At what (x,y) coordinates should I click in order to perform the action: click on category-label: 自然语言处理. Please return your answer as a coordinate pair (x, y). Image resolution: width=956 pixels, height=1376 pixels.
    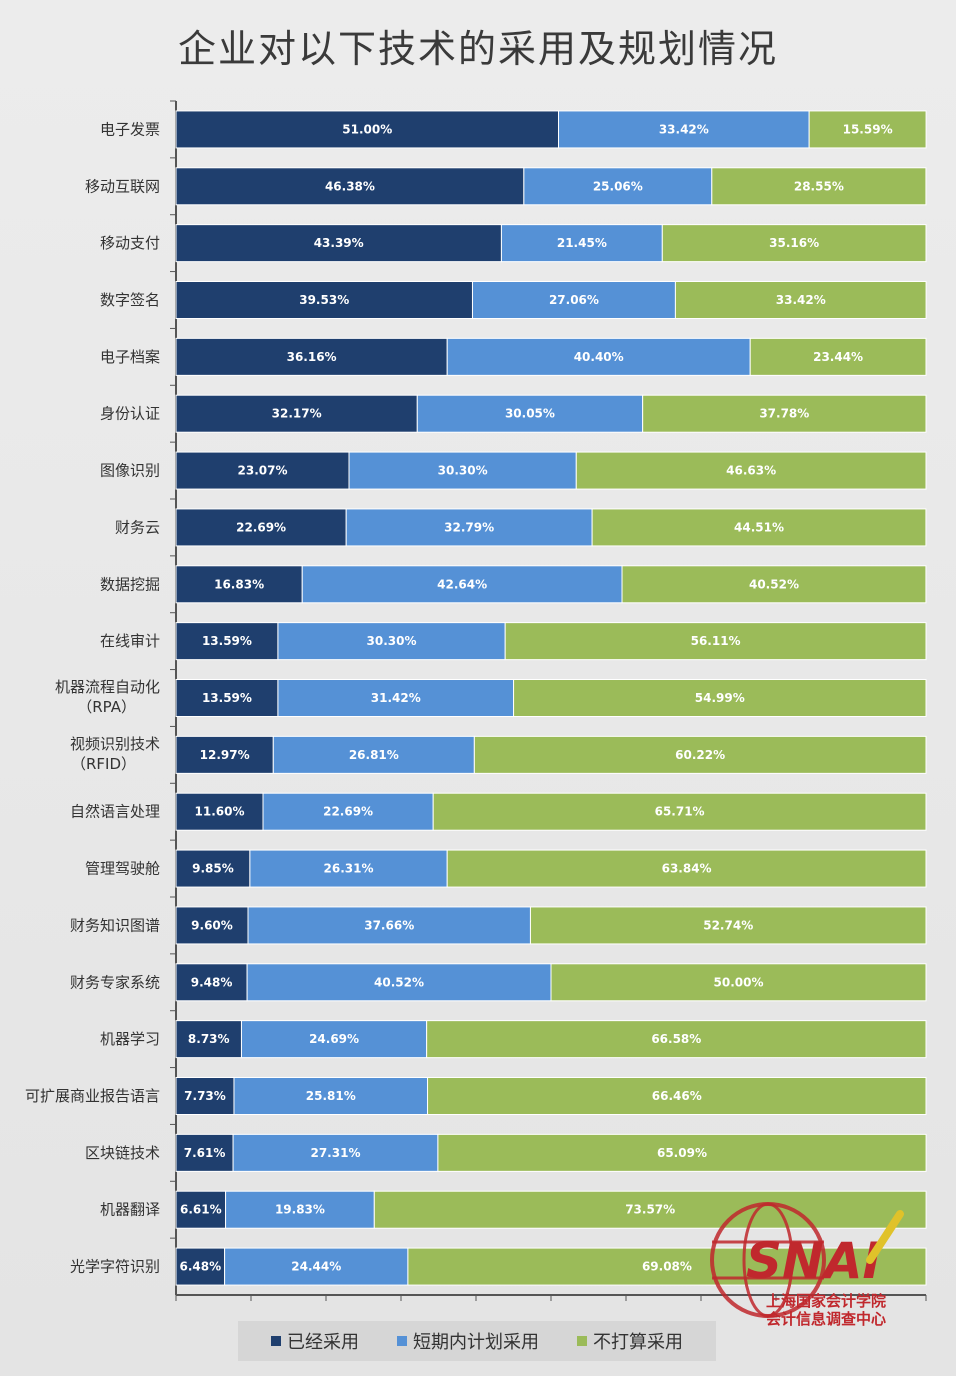
    Looking at the image, I should click on (115, 812).